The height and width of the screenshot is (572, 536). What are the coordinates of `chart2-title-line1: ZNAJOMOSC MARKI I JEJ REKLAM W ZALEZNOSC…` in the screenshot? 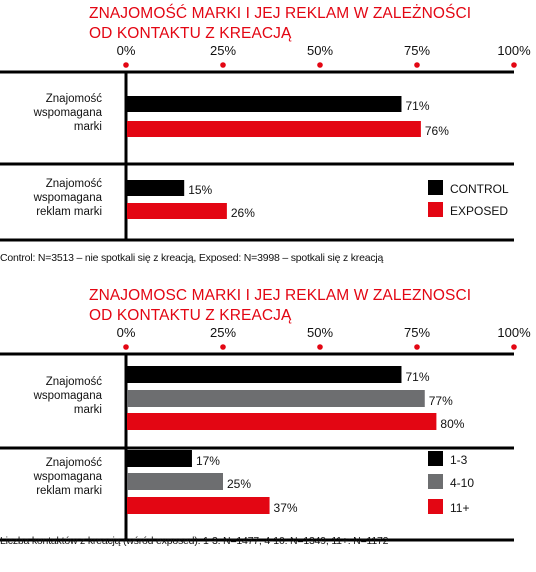 It's located at (280, 295).